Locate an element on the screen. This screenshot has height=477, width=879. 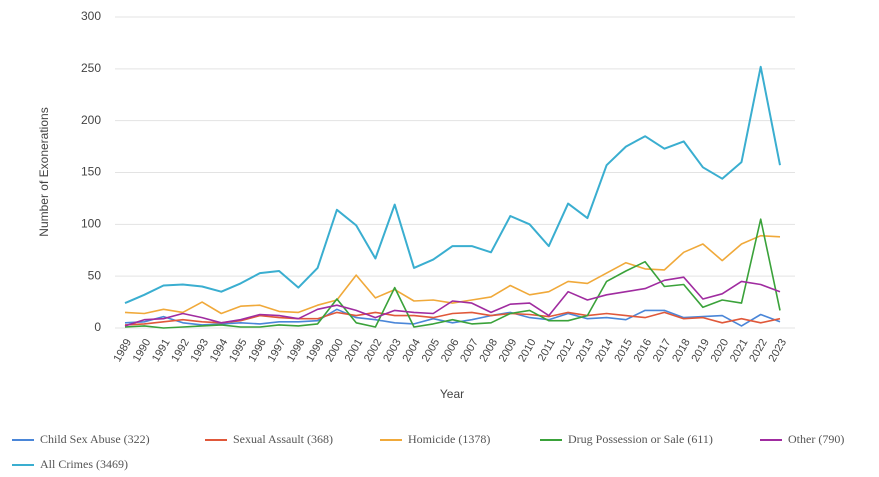
x-tick-label: 2021 is located at coordinates (739, 350).